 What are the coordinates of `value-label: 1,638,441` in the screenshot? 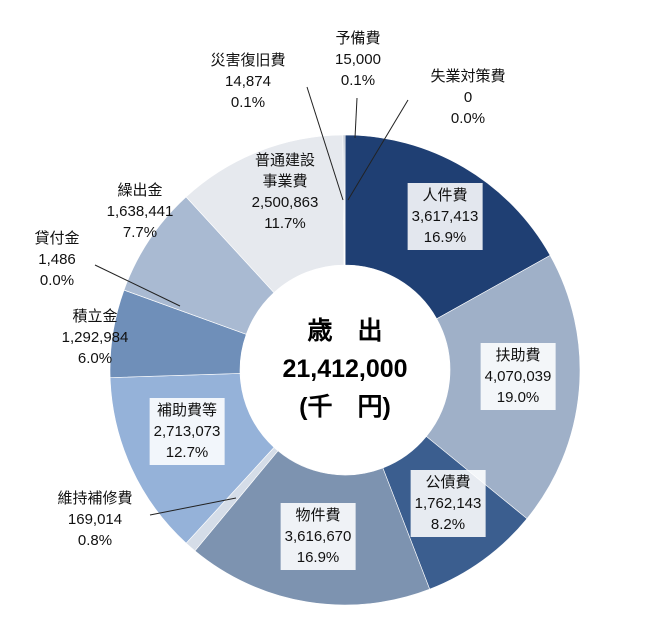 It's located at (140, 211).